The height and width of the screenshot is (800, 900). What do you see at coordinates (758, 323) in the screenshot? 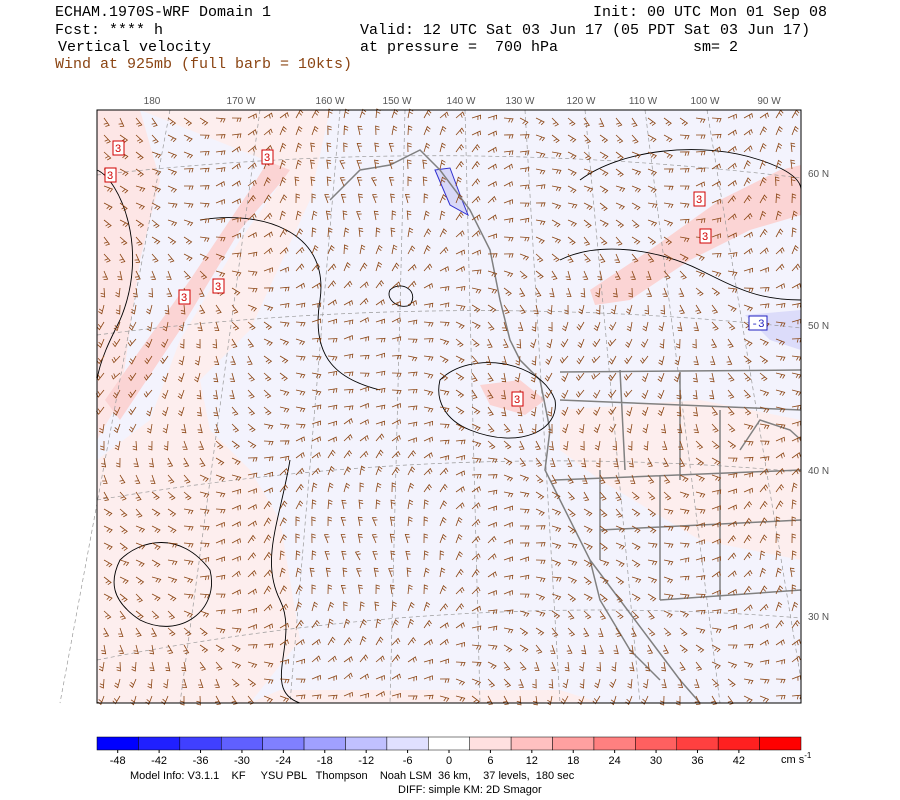
I see `contour-label-box` at bounding box center [758, 323].